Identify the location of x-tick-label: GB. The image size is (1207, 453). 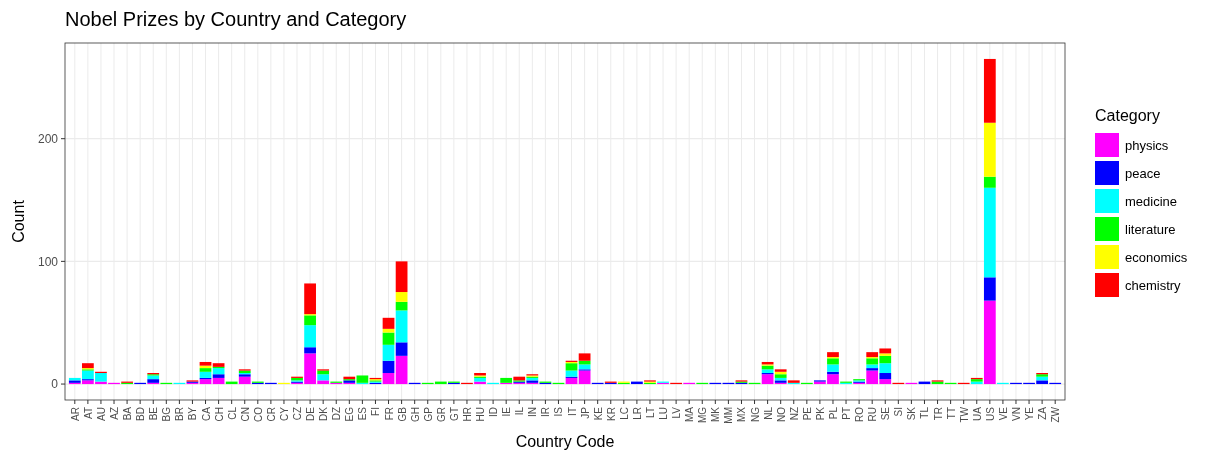
(402, 414).